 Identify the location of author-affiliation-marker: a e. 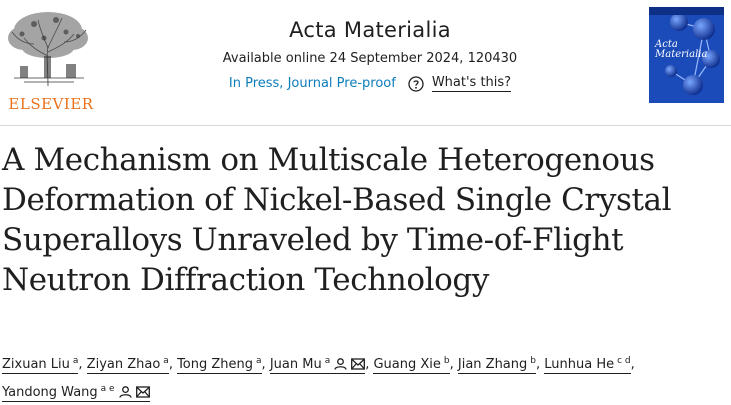
(107, 389).